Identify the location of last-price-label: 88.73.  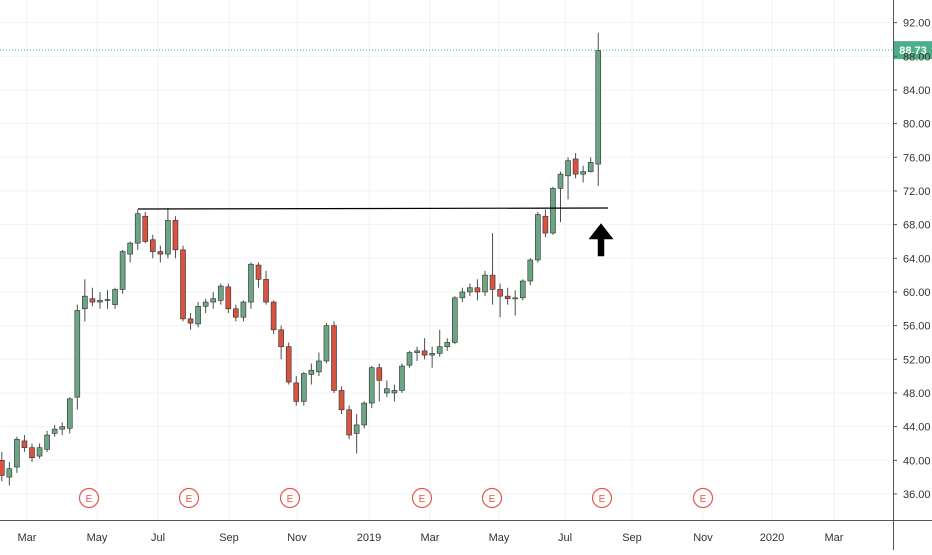
(913, 51).